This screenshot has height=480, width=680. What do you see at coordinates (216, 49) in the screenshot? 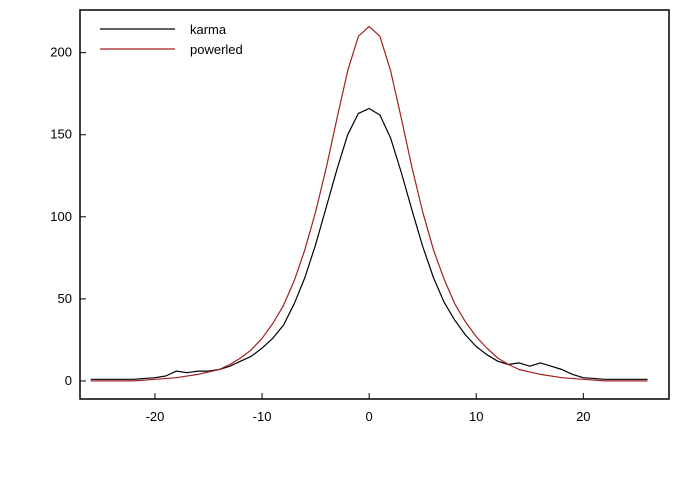
I see `legend-label-powerled: powerled` at bounding box center [216, 49].